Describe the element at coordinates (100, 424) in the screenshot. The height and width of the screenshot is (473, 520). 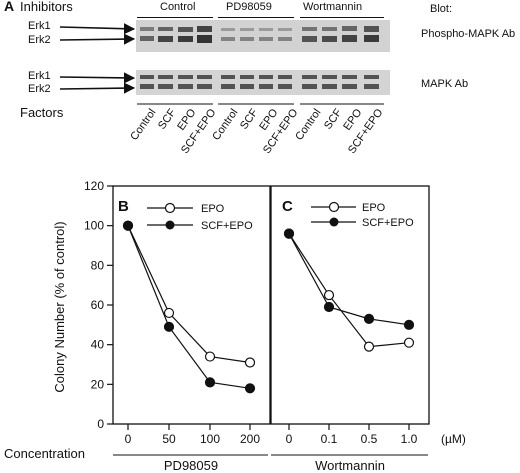
I see `y-tick-label: 0` at that location.